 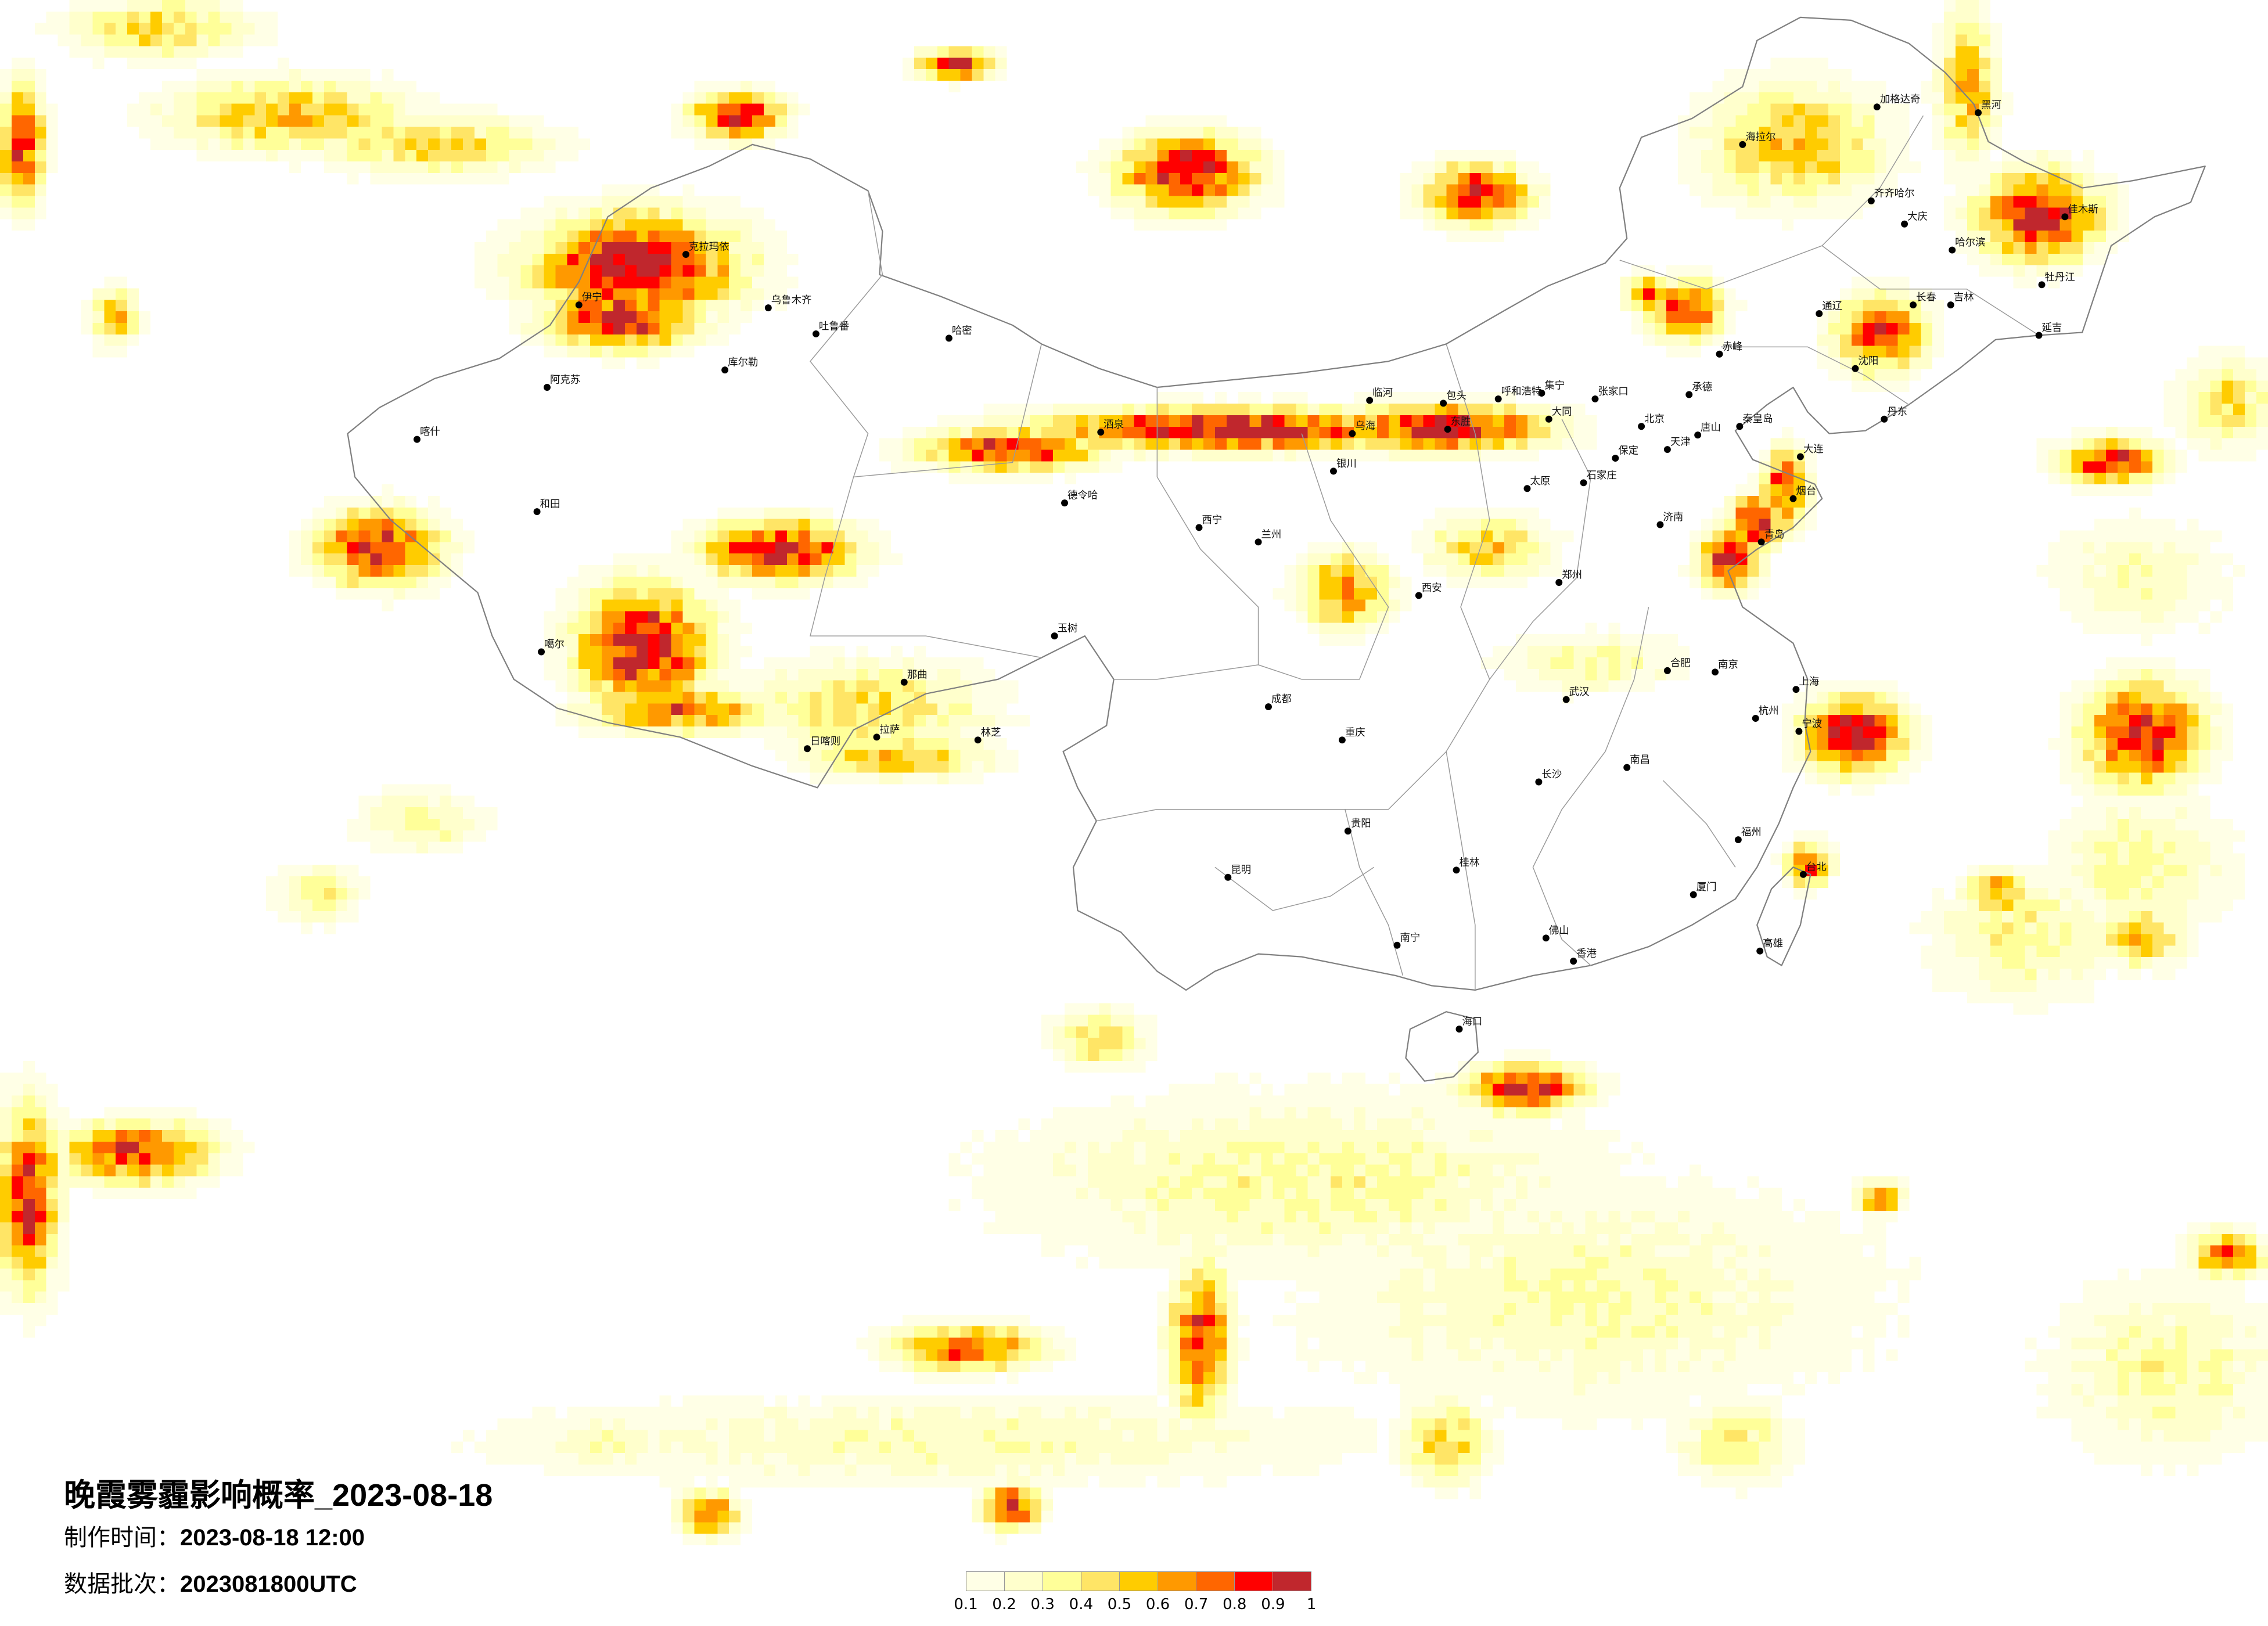 I want to click on city-marker: 杭州, so click(x=1765, y=714).